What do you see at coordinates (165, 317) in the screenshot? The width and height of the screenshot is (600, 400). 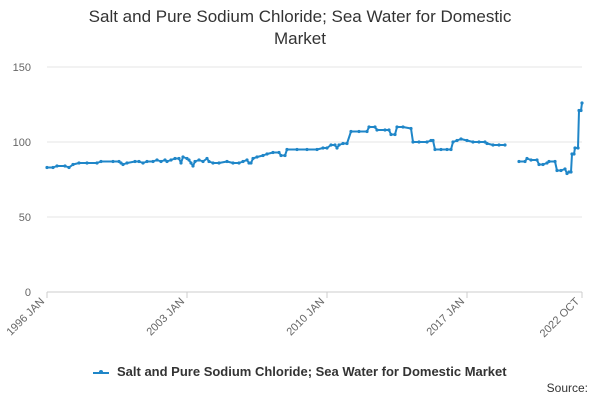 I see `x-tick-label-1: 2003 JAN` at bounding box center [165, 317].